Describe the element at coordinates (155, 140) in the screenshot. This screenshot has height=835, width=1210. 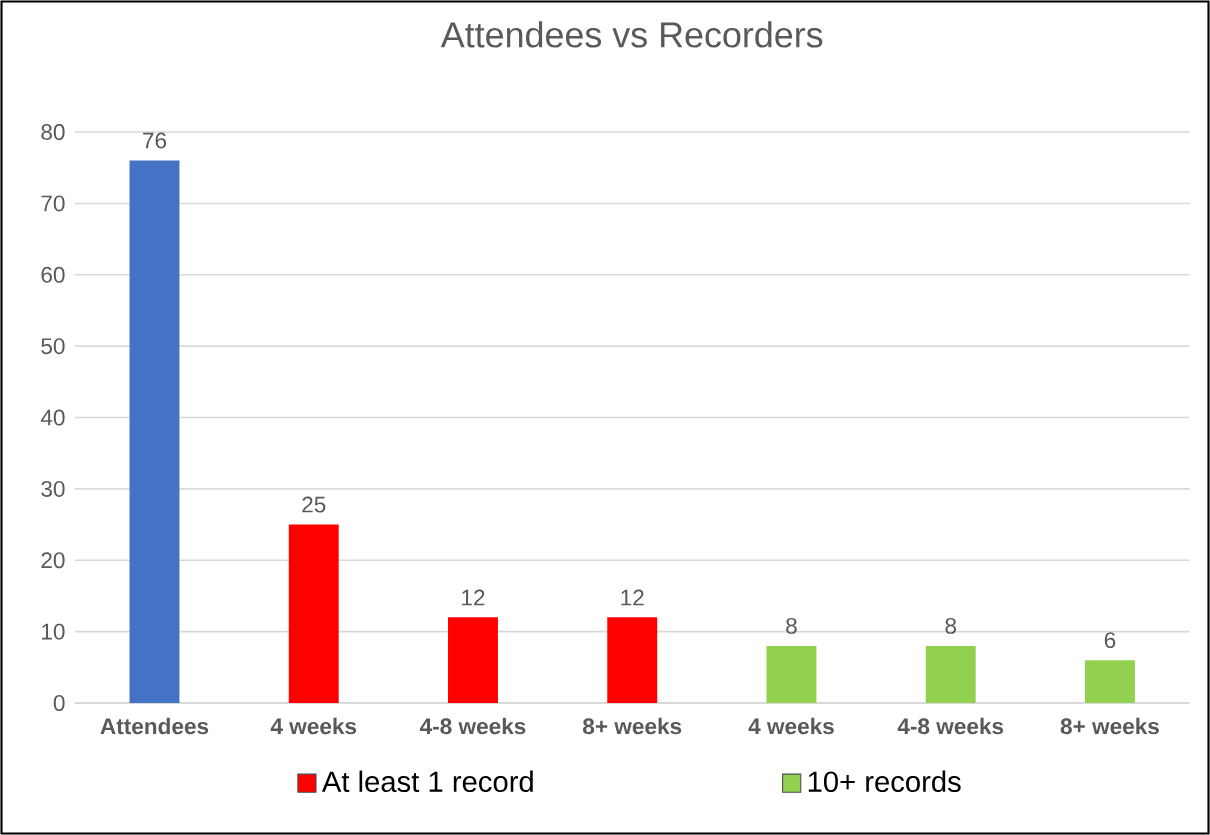
I see `data-label: 76` at that location.